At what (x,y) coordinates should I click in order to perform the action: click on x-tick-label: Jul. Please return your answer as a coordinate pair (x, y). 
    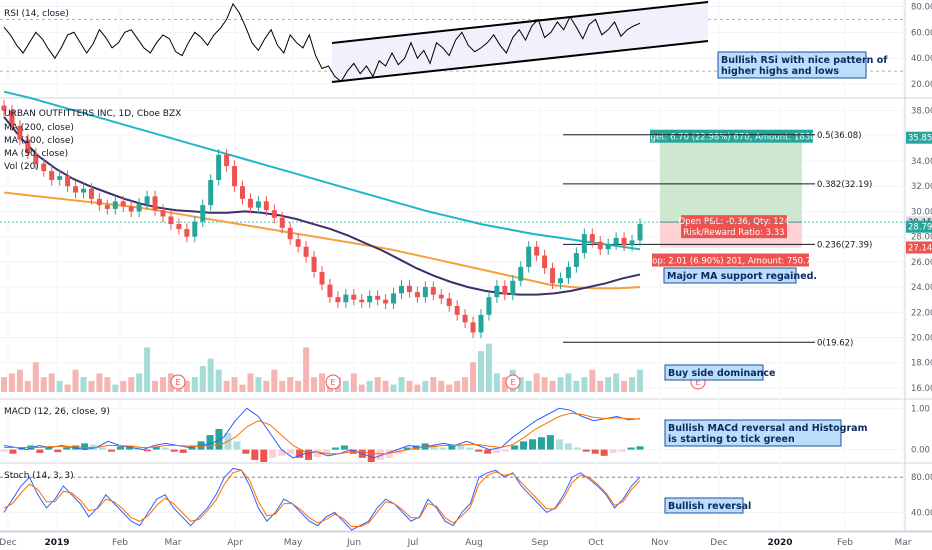
    Looking at the image, I should click on (413, 543).